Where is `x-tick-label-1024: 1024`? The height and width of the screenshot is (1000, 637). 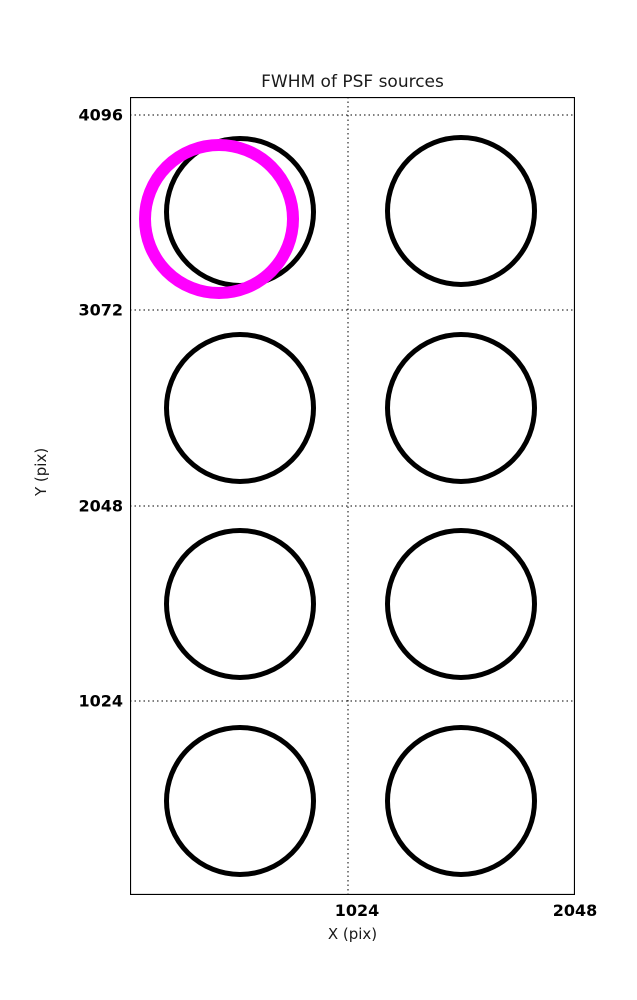
x-tick-label-1024: 1024 is located at coordinates (357, 910).